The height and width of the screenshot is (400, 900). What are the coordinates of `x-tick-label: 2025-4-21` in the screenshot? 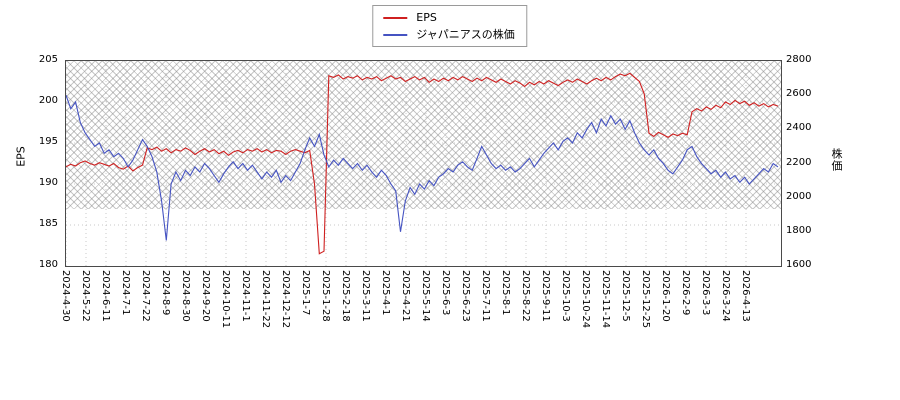 It's located at (405, 296).